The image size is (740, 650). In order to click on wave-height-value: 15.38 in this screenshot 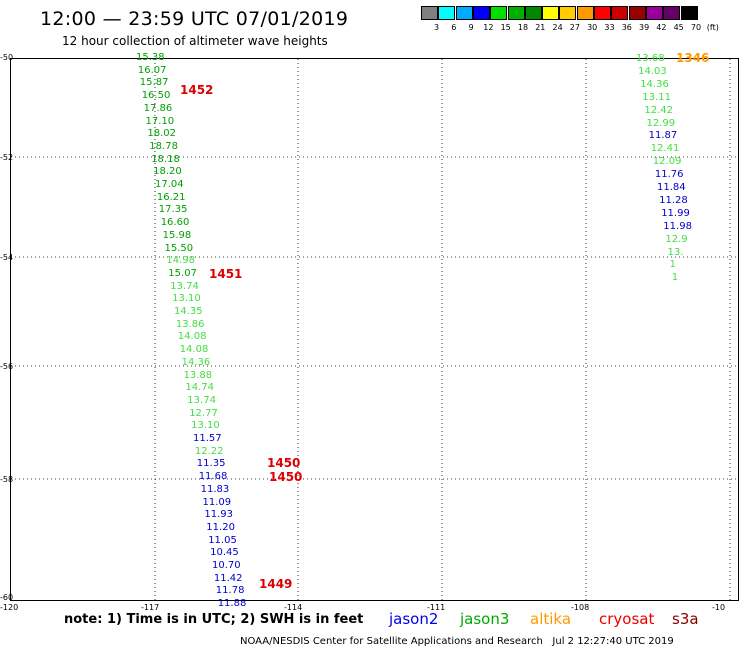, I will do `click(150, 57)`.